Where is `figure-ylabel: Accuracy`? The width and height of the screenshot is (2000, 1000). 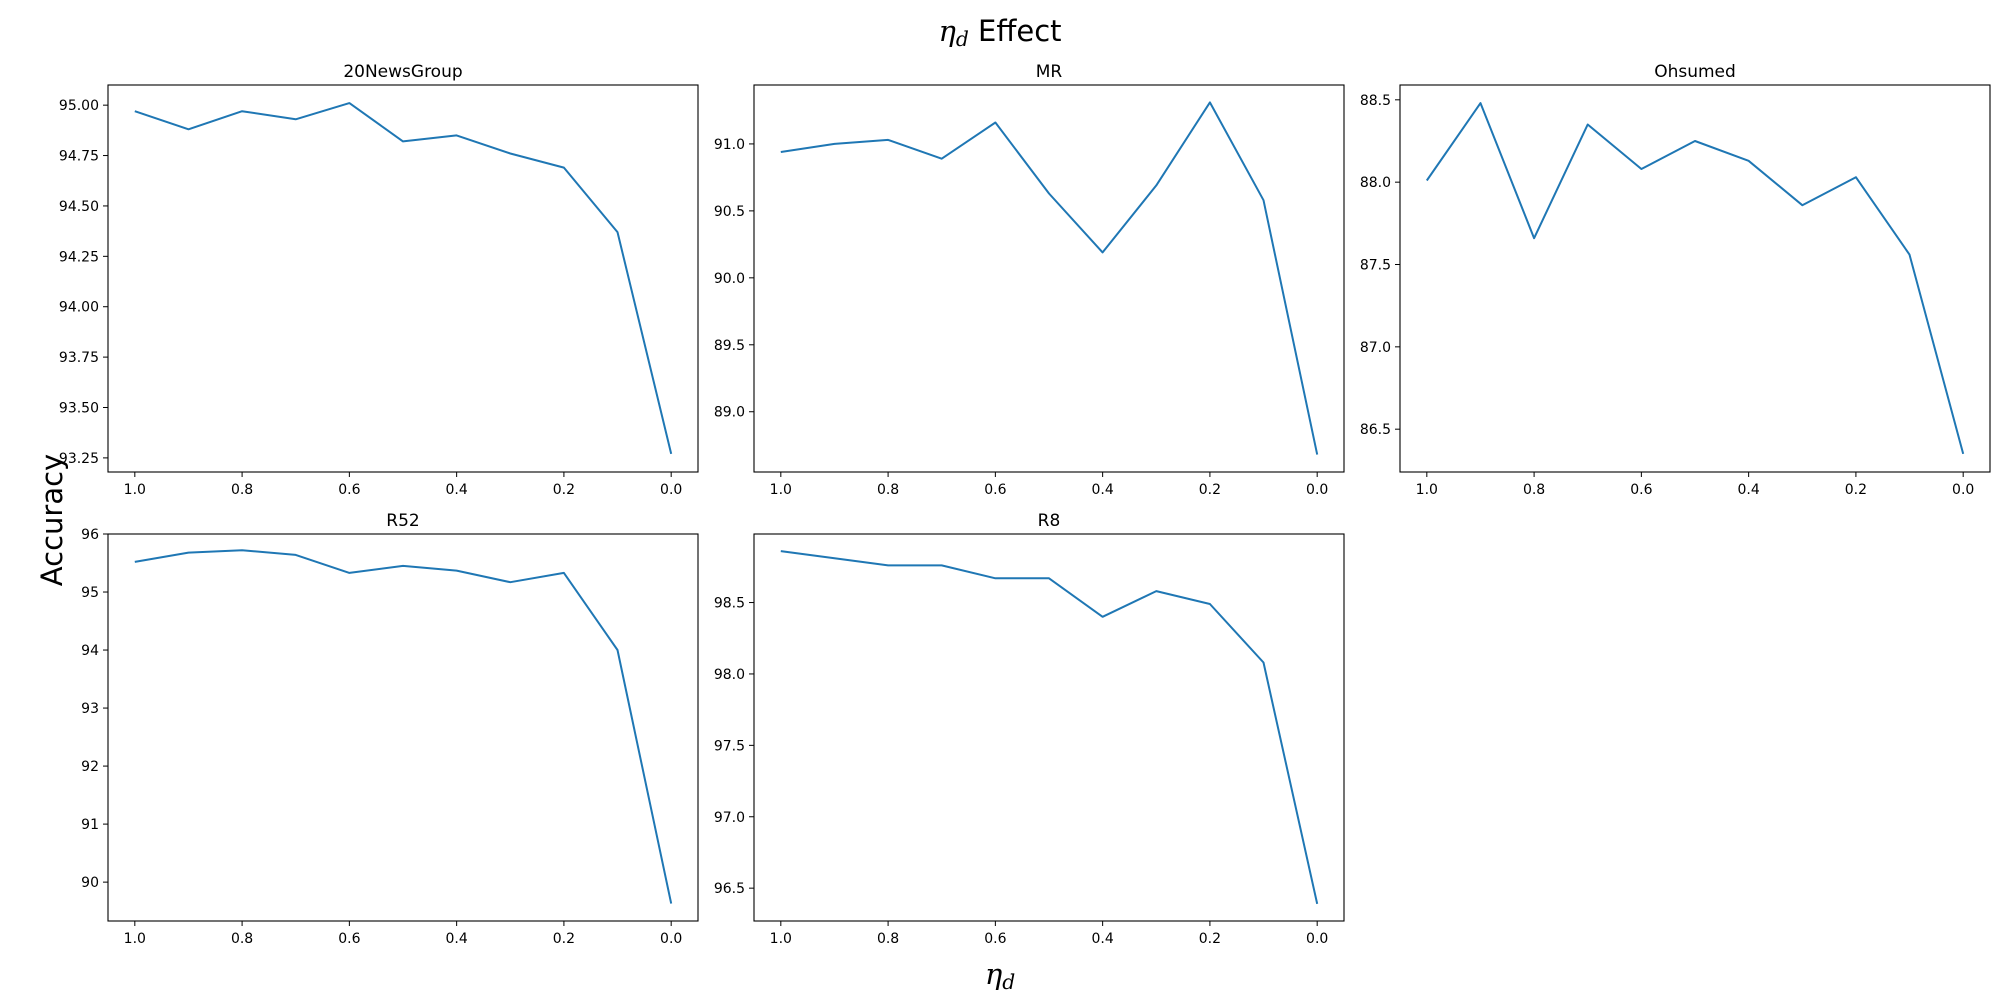
figure-ylabel: Accuracy is located at coordinates (52, 520).